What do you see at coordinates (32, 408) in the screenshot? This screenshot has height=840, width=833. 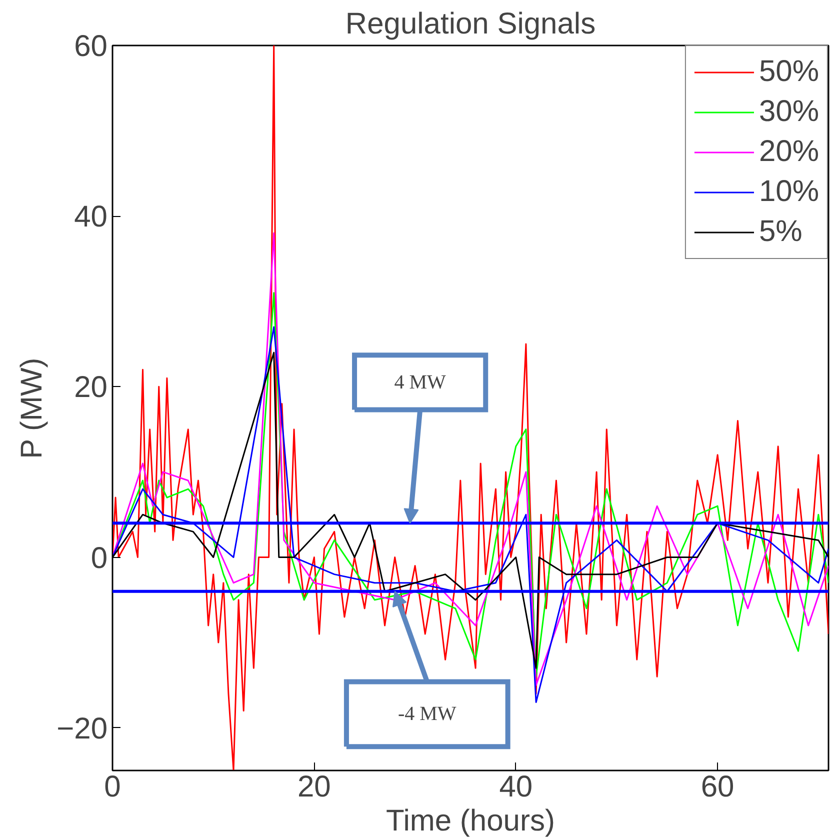 I see `y-axis-title: P (MW)` at bounding box center [32, 408].